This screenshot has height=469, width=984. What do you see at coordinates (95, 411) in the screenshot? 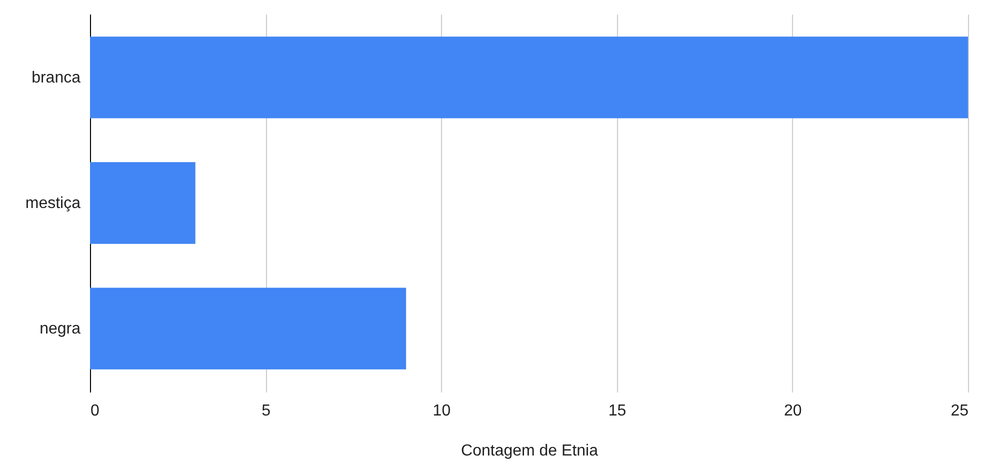
I see `x-tick-label: 0` at bounding box center [95, 411].